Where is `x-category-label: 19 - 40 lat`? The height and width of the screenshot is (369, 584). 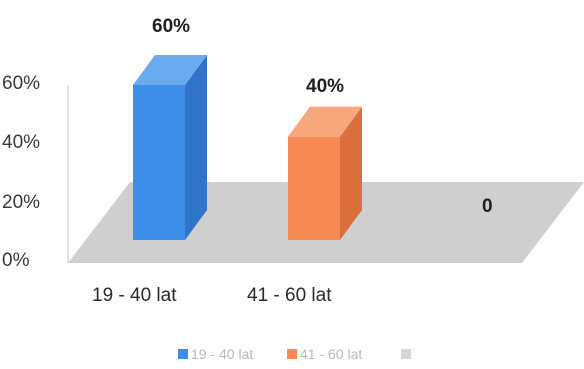 x-category-label: 19 - 40 lat is located at coordinates (134, 295).